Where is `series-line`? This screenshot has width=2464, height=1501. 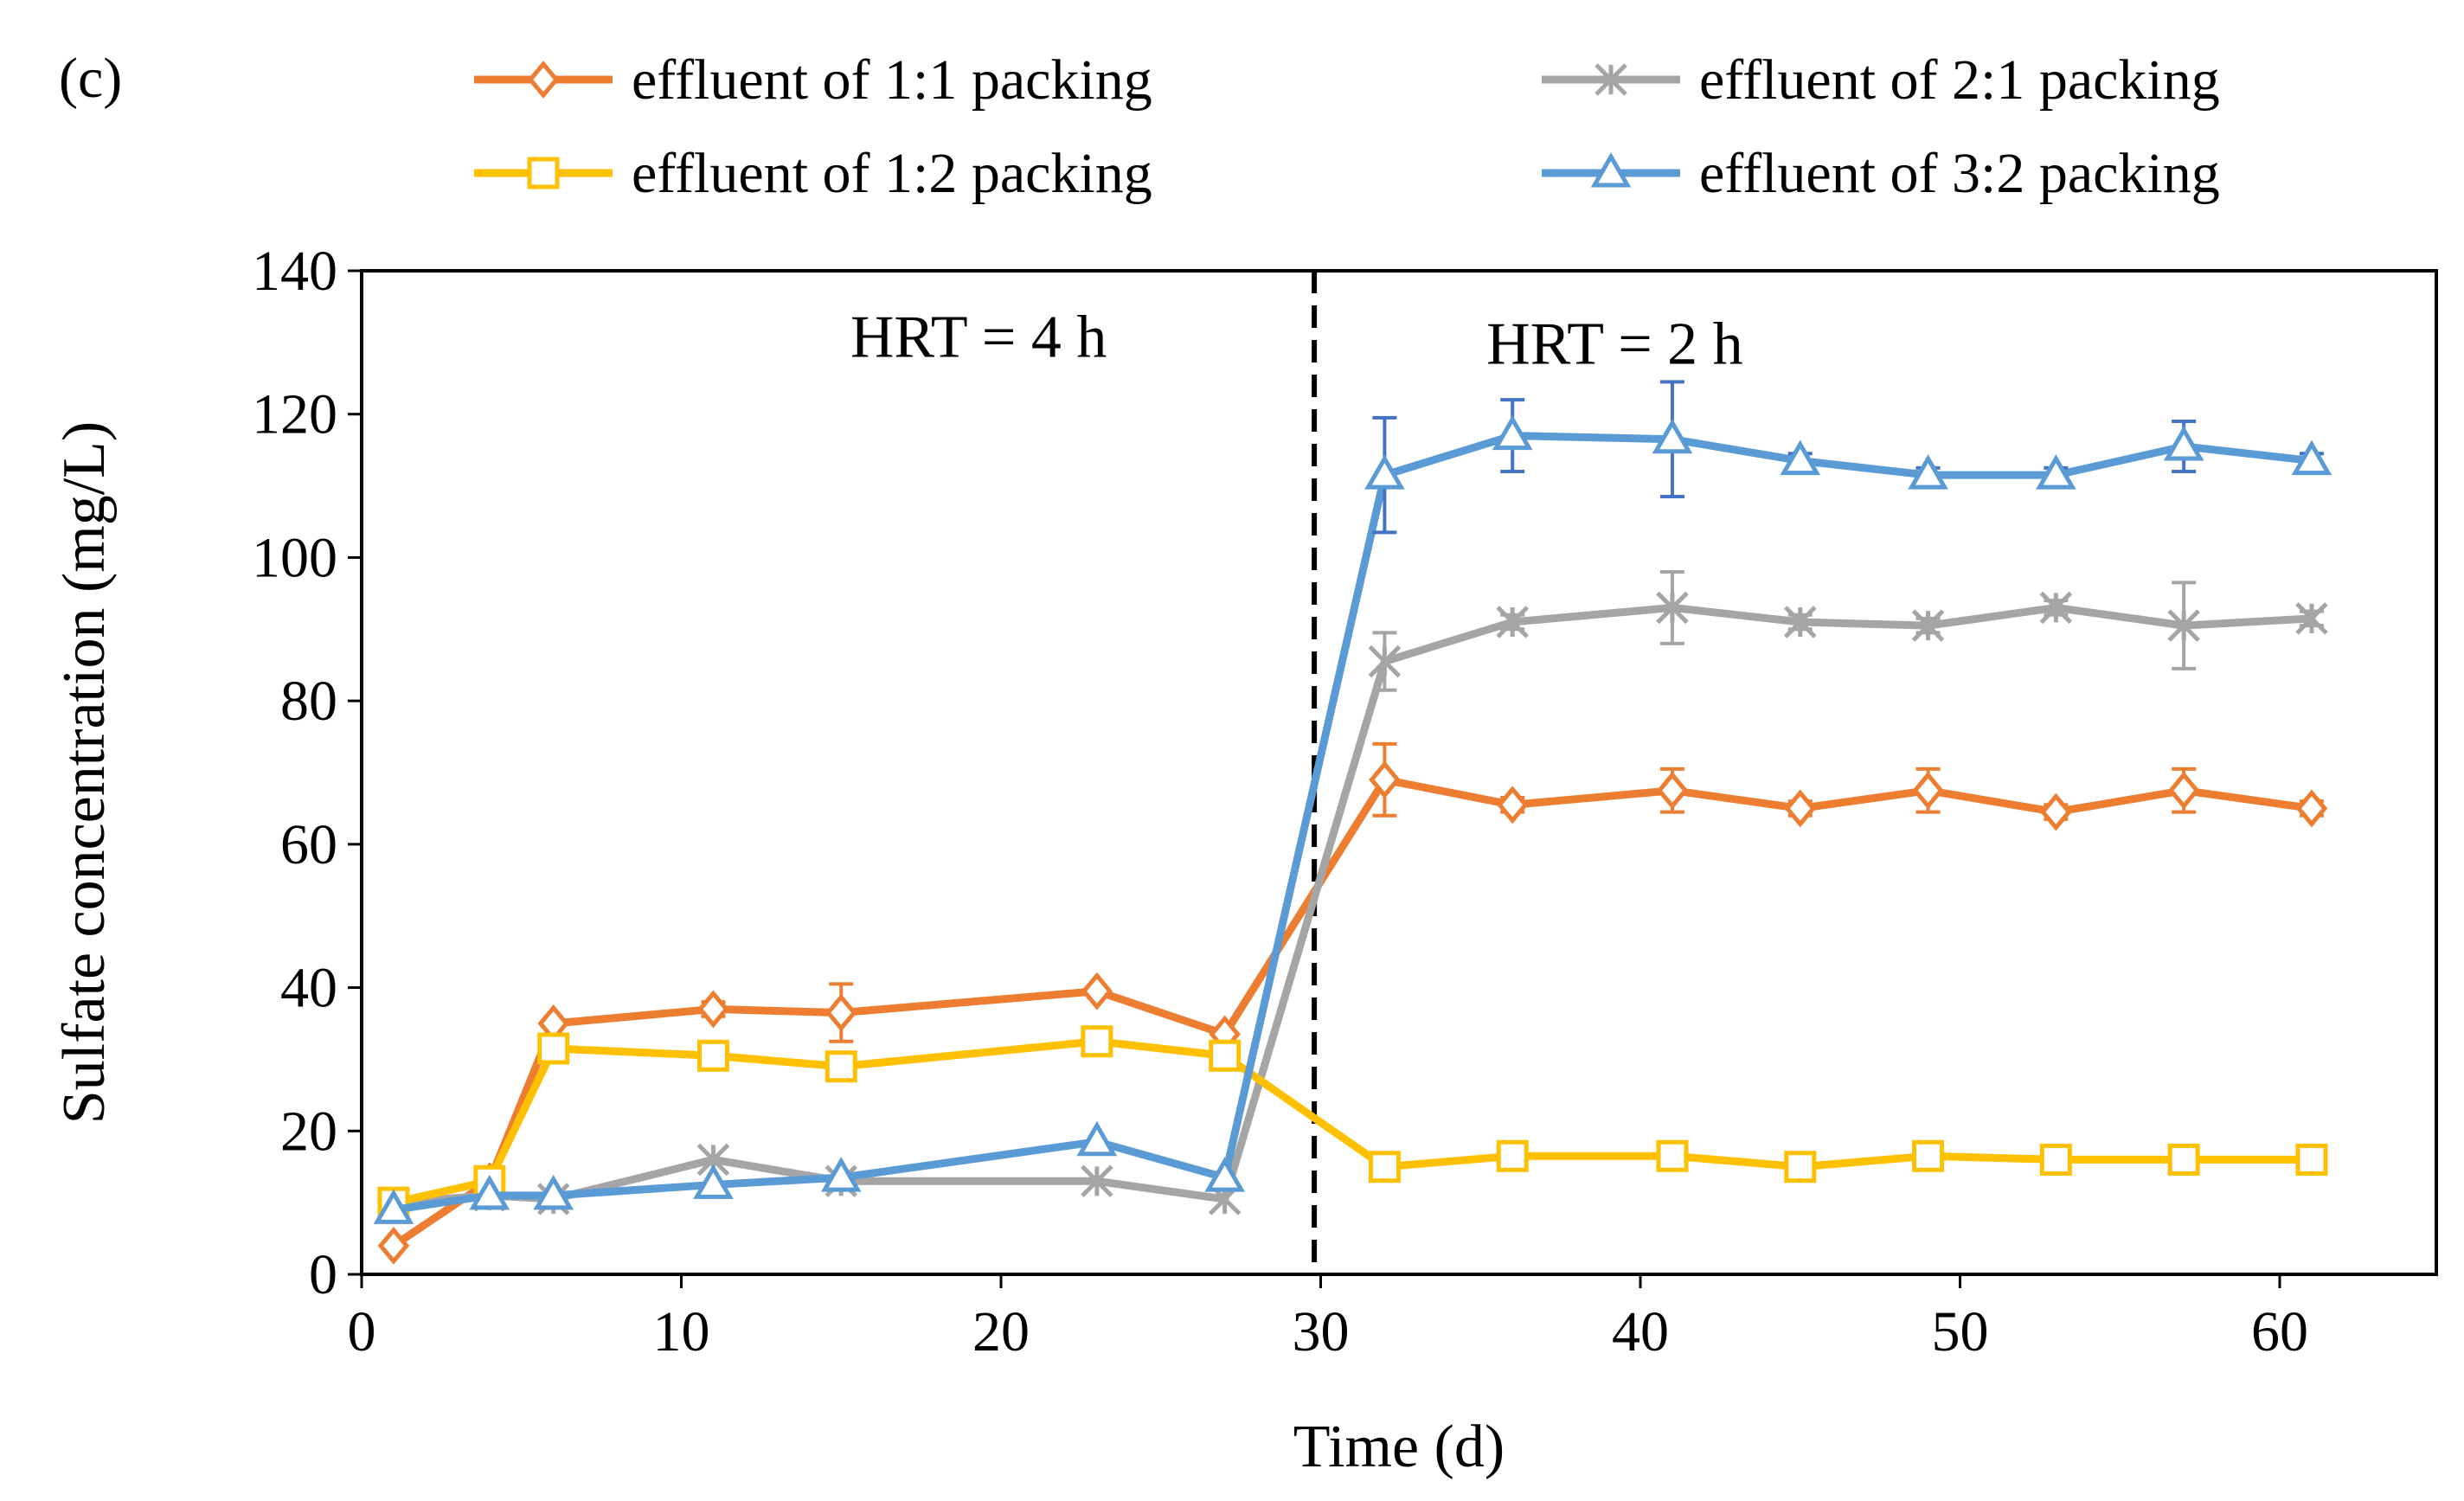
series-line is located at coordinates (1352, 1122).